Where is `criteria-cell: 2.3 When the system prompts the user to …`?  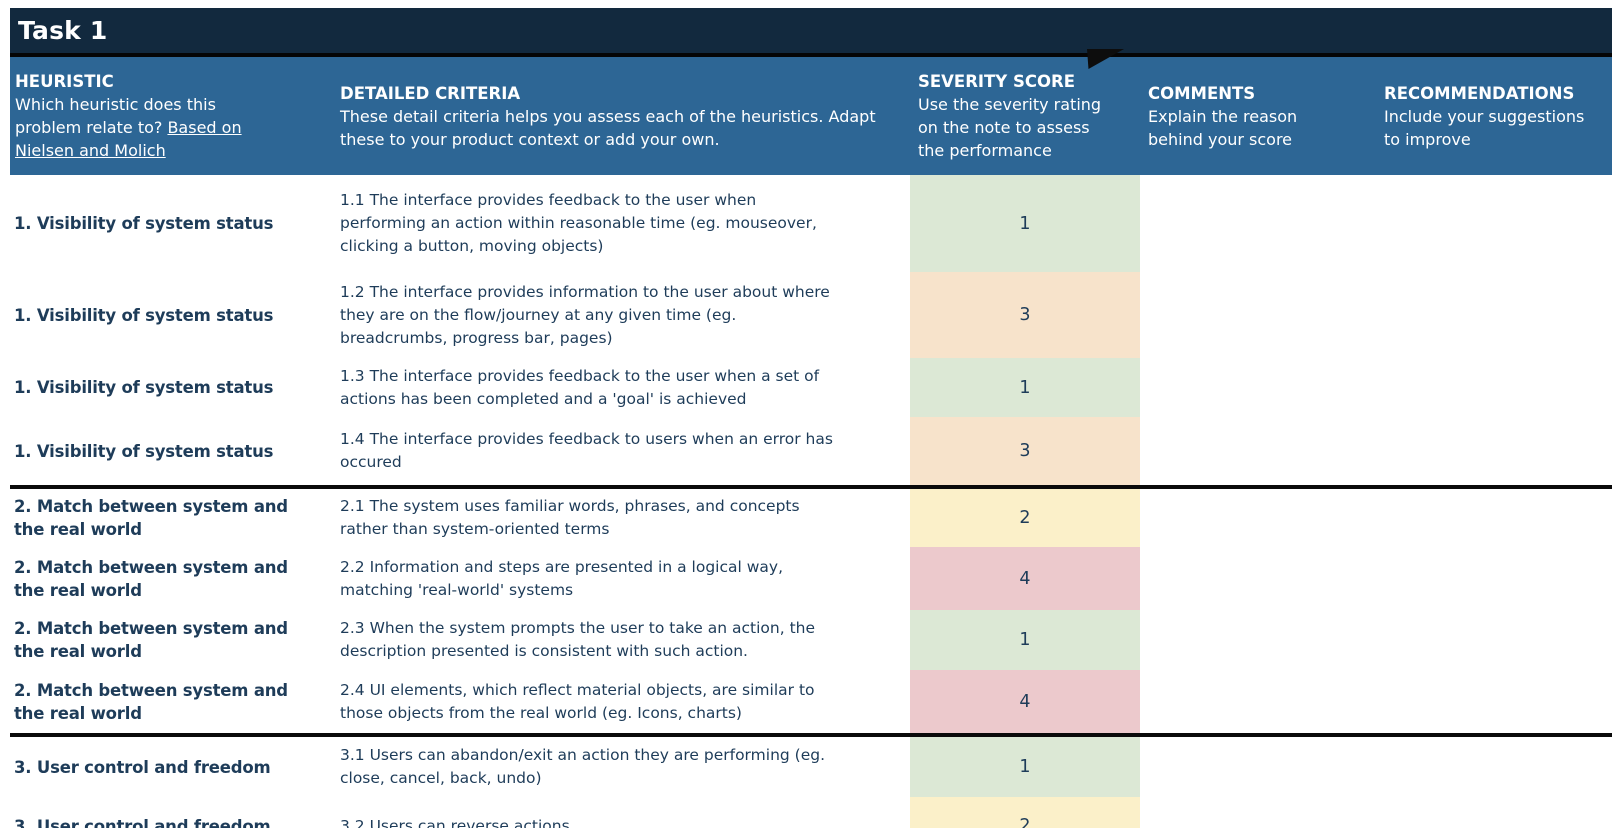
criteria-cell: 2.3 When the system prompts the user to … is located at coordinates (623, 640).